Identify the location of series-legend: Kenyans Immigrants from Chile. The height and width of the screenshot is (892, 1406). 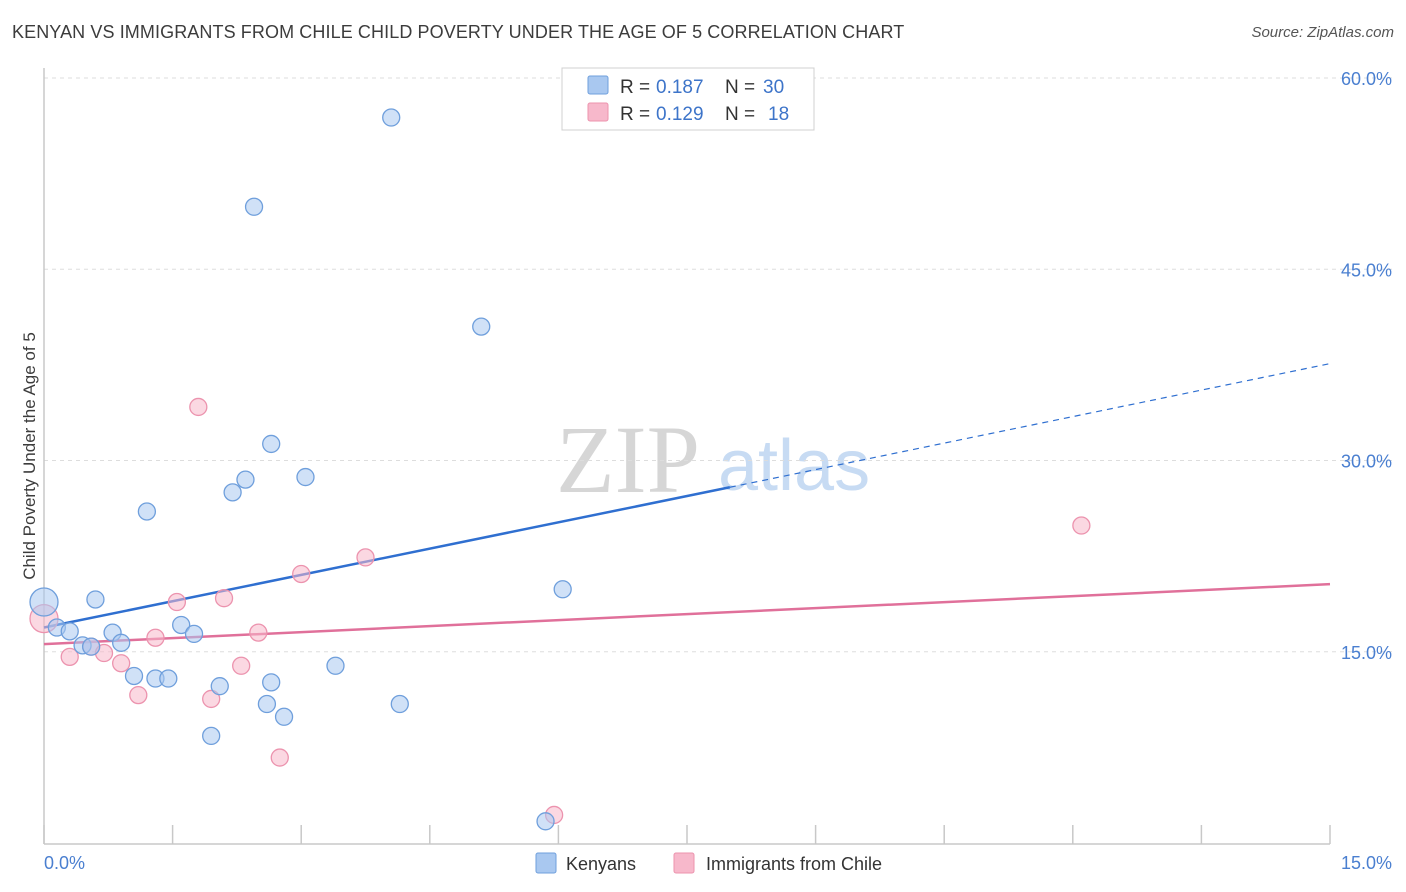
(708, 863).